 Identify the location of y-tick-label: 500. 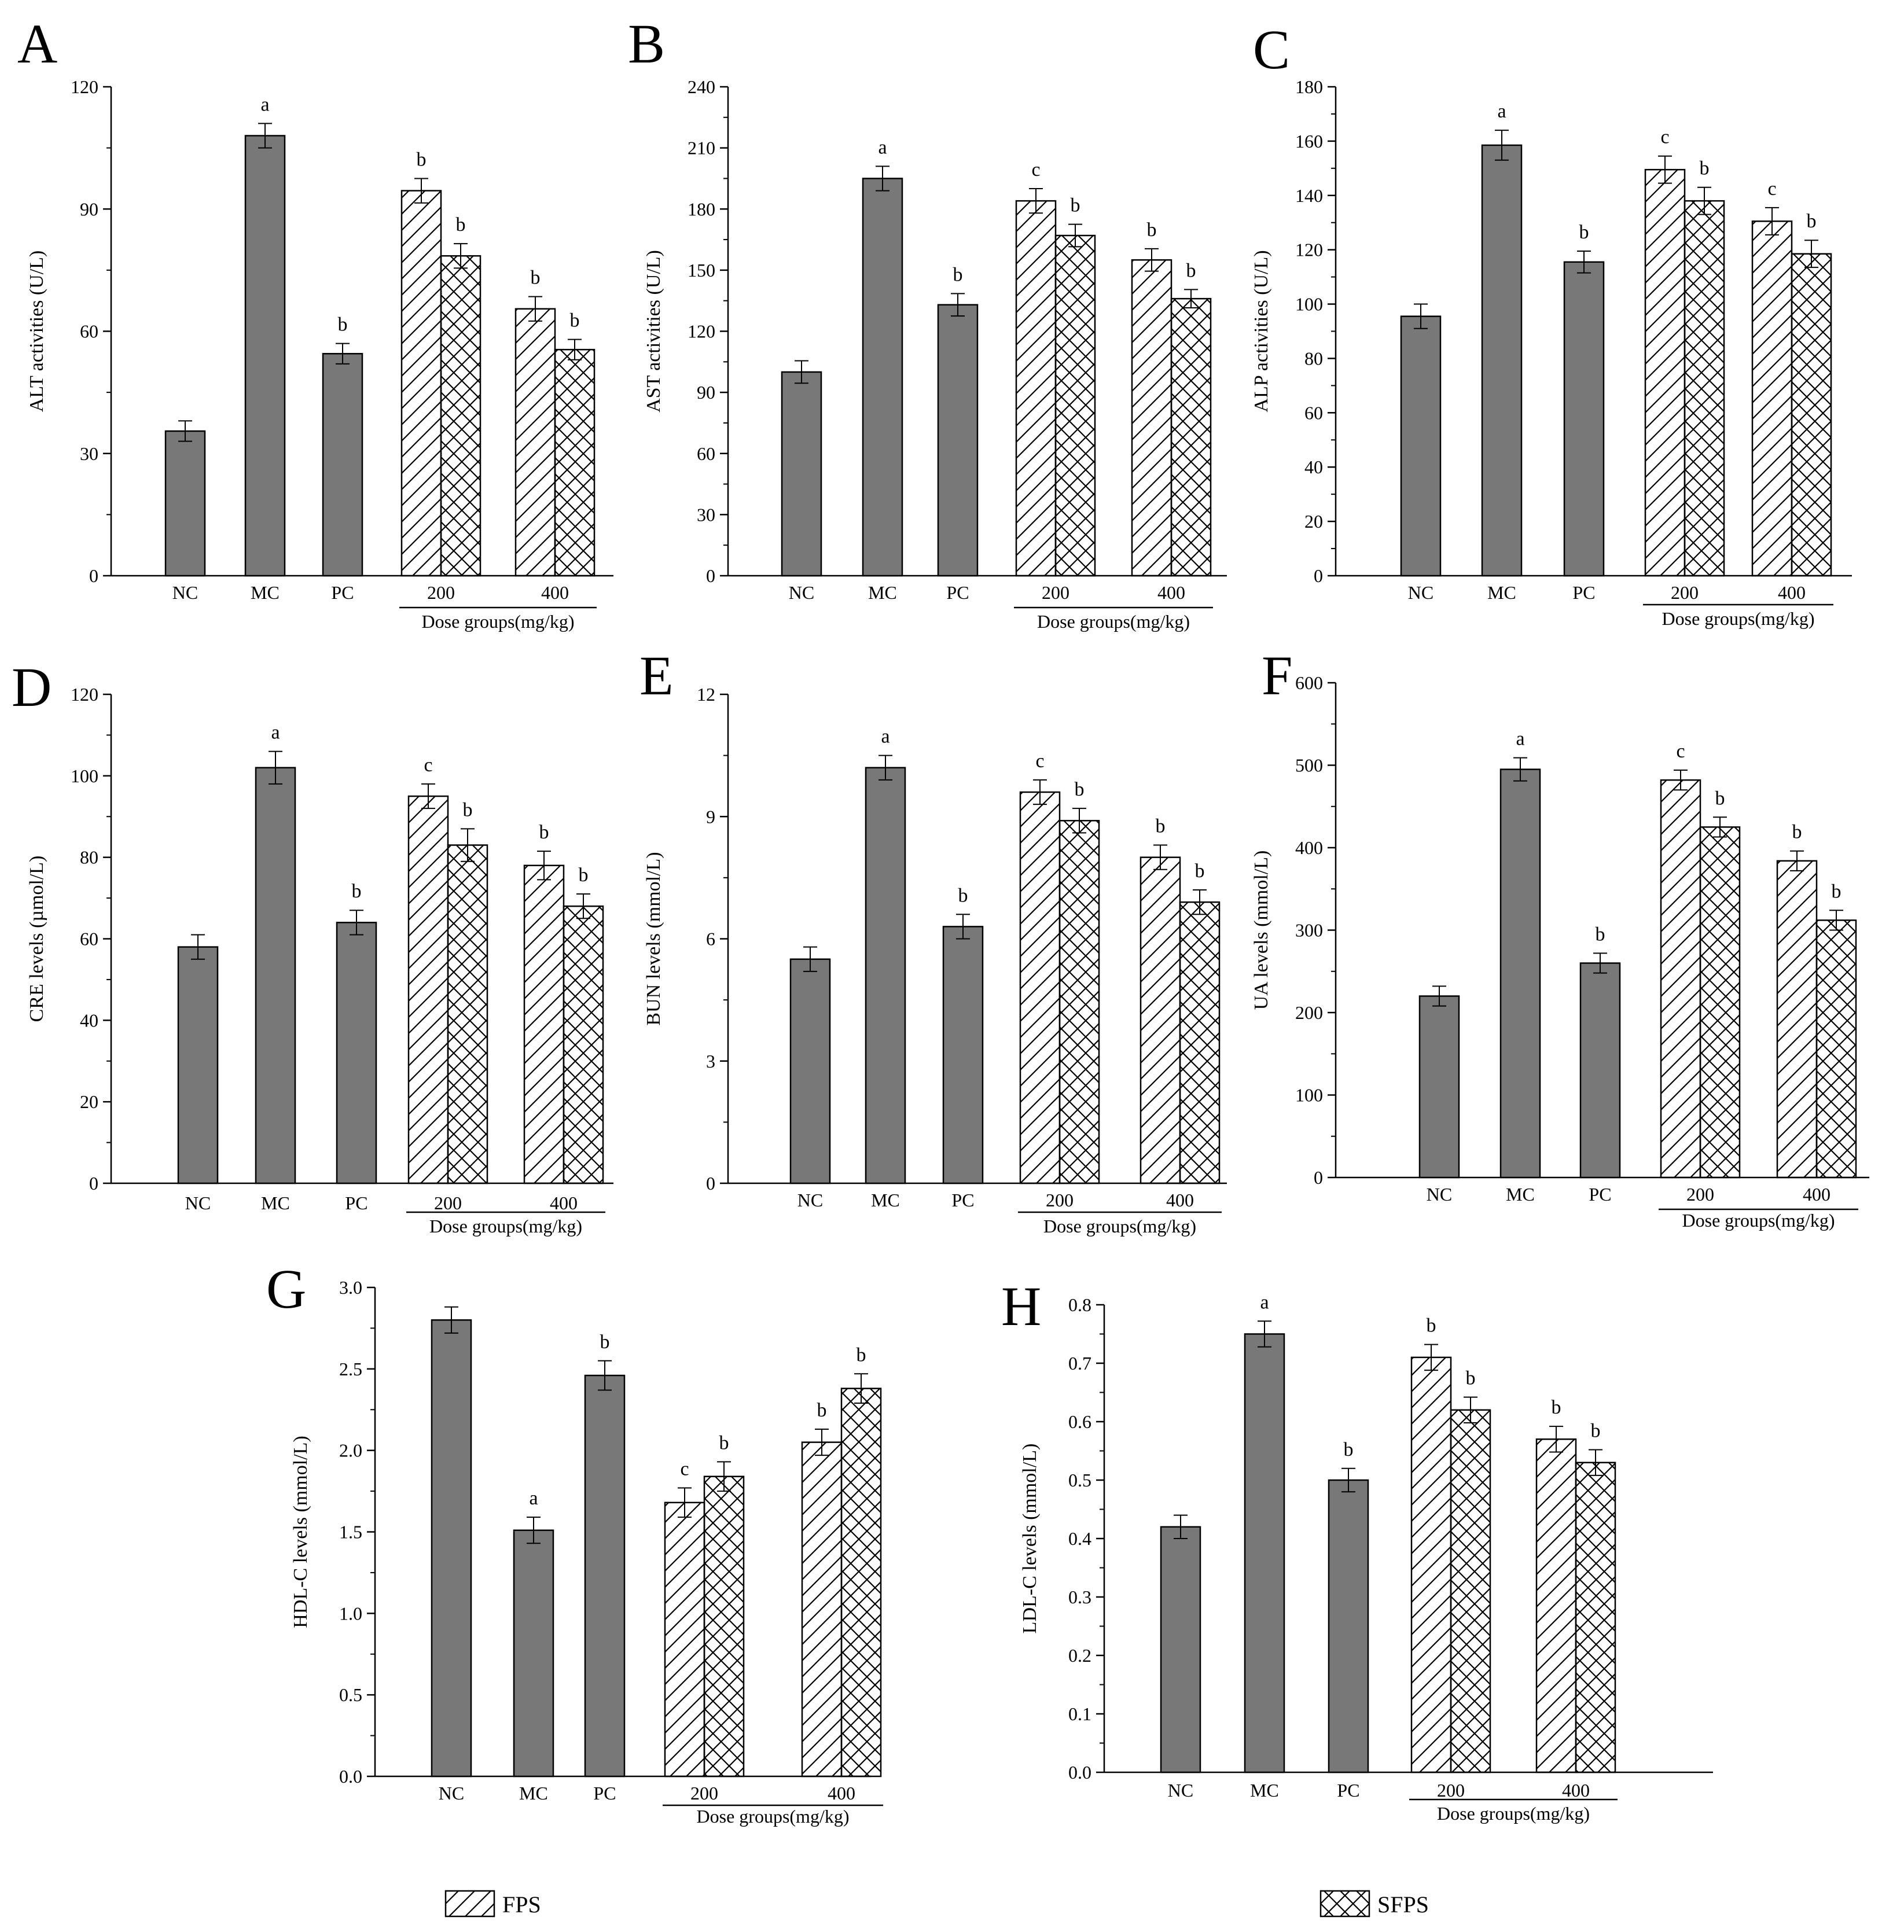
(1309, 765).